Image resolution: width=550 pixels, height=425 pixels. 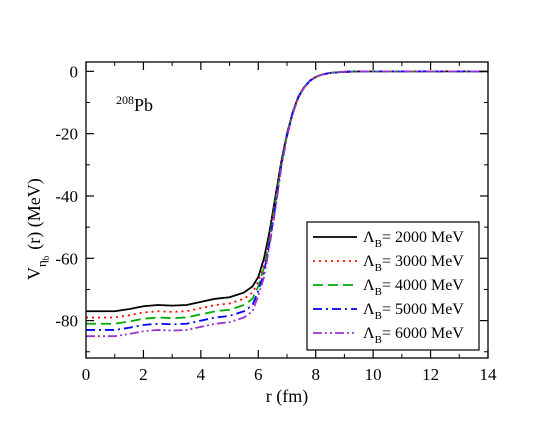 I want to click on y-tick-label: 0, so click(x=74, y=71).